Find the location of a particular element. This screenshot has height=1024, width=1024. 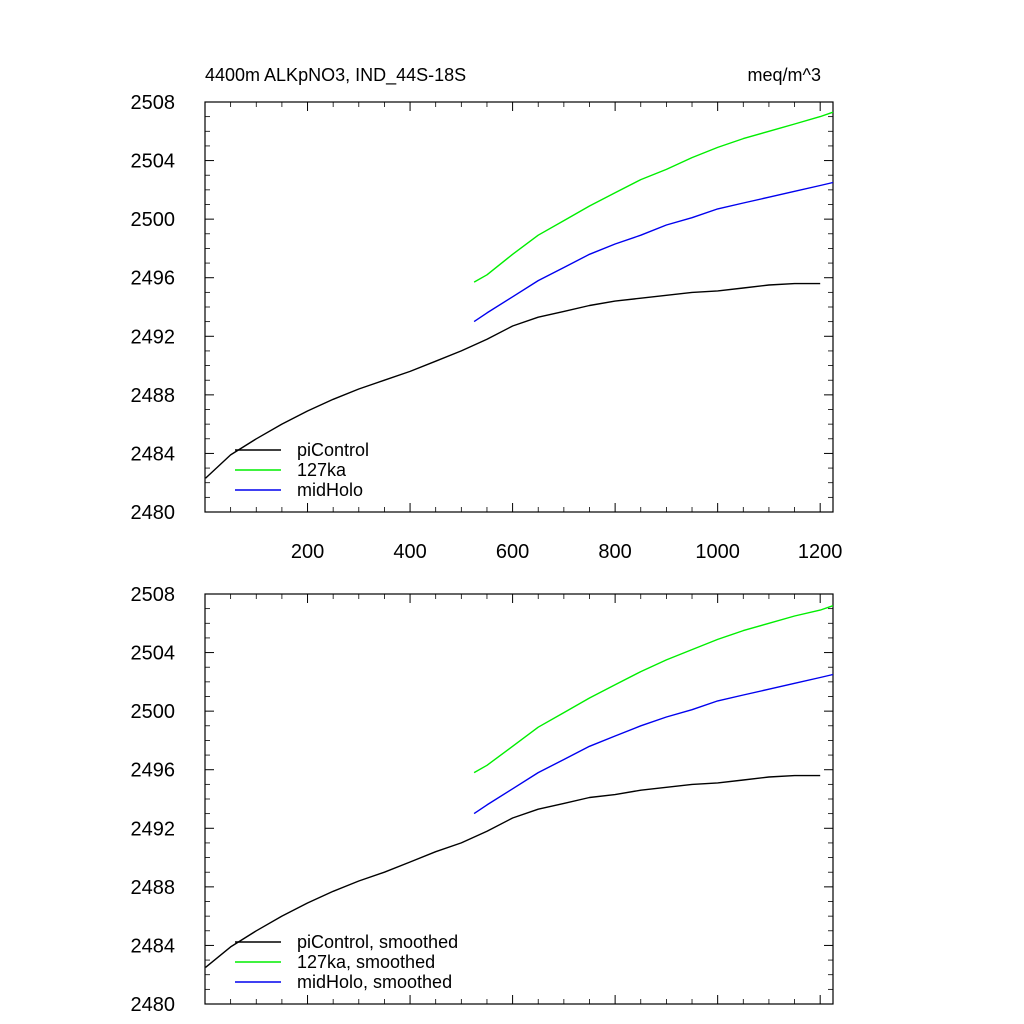

legend-label-0: piControl is located at coordinates (333, 450).